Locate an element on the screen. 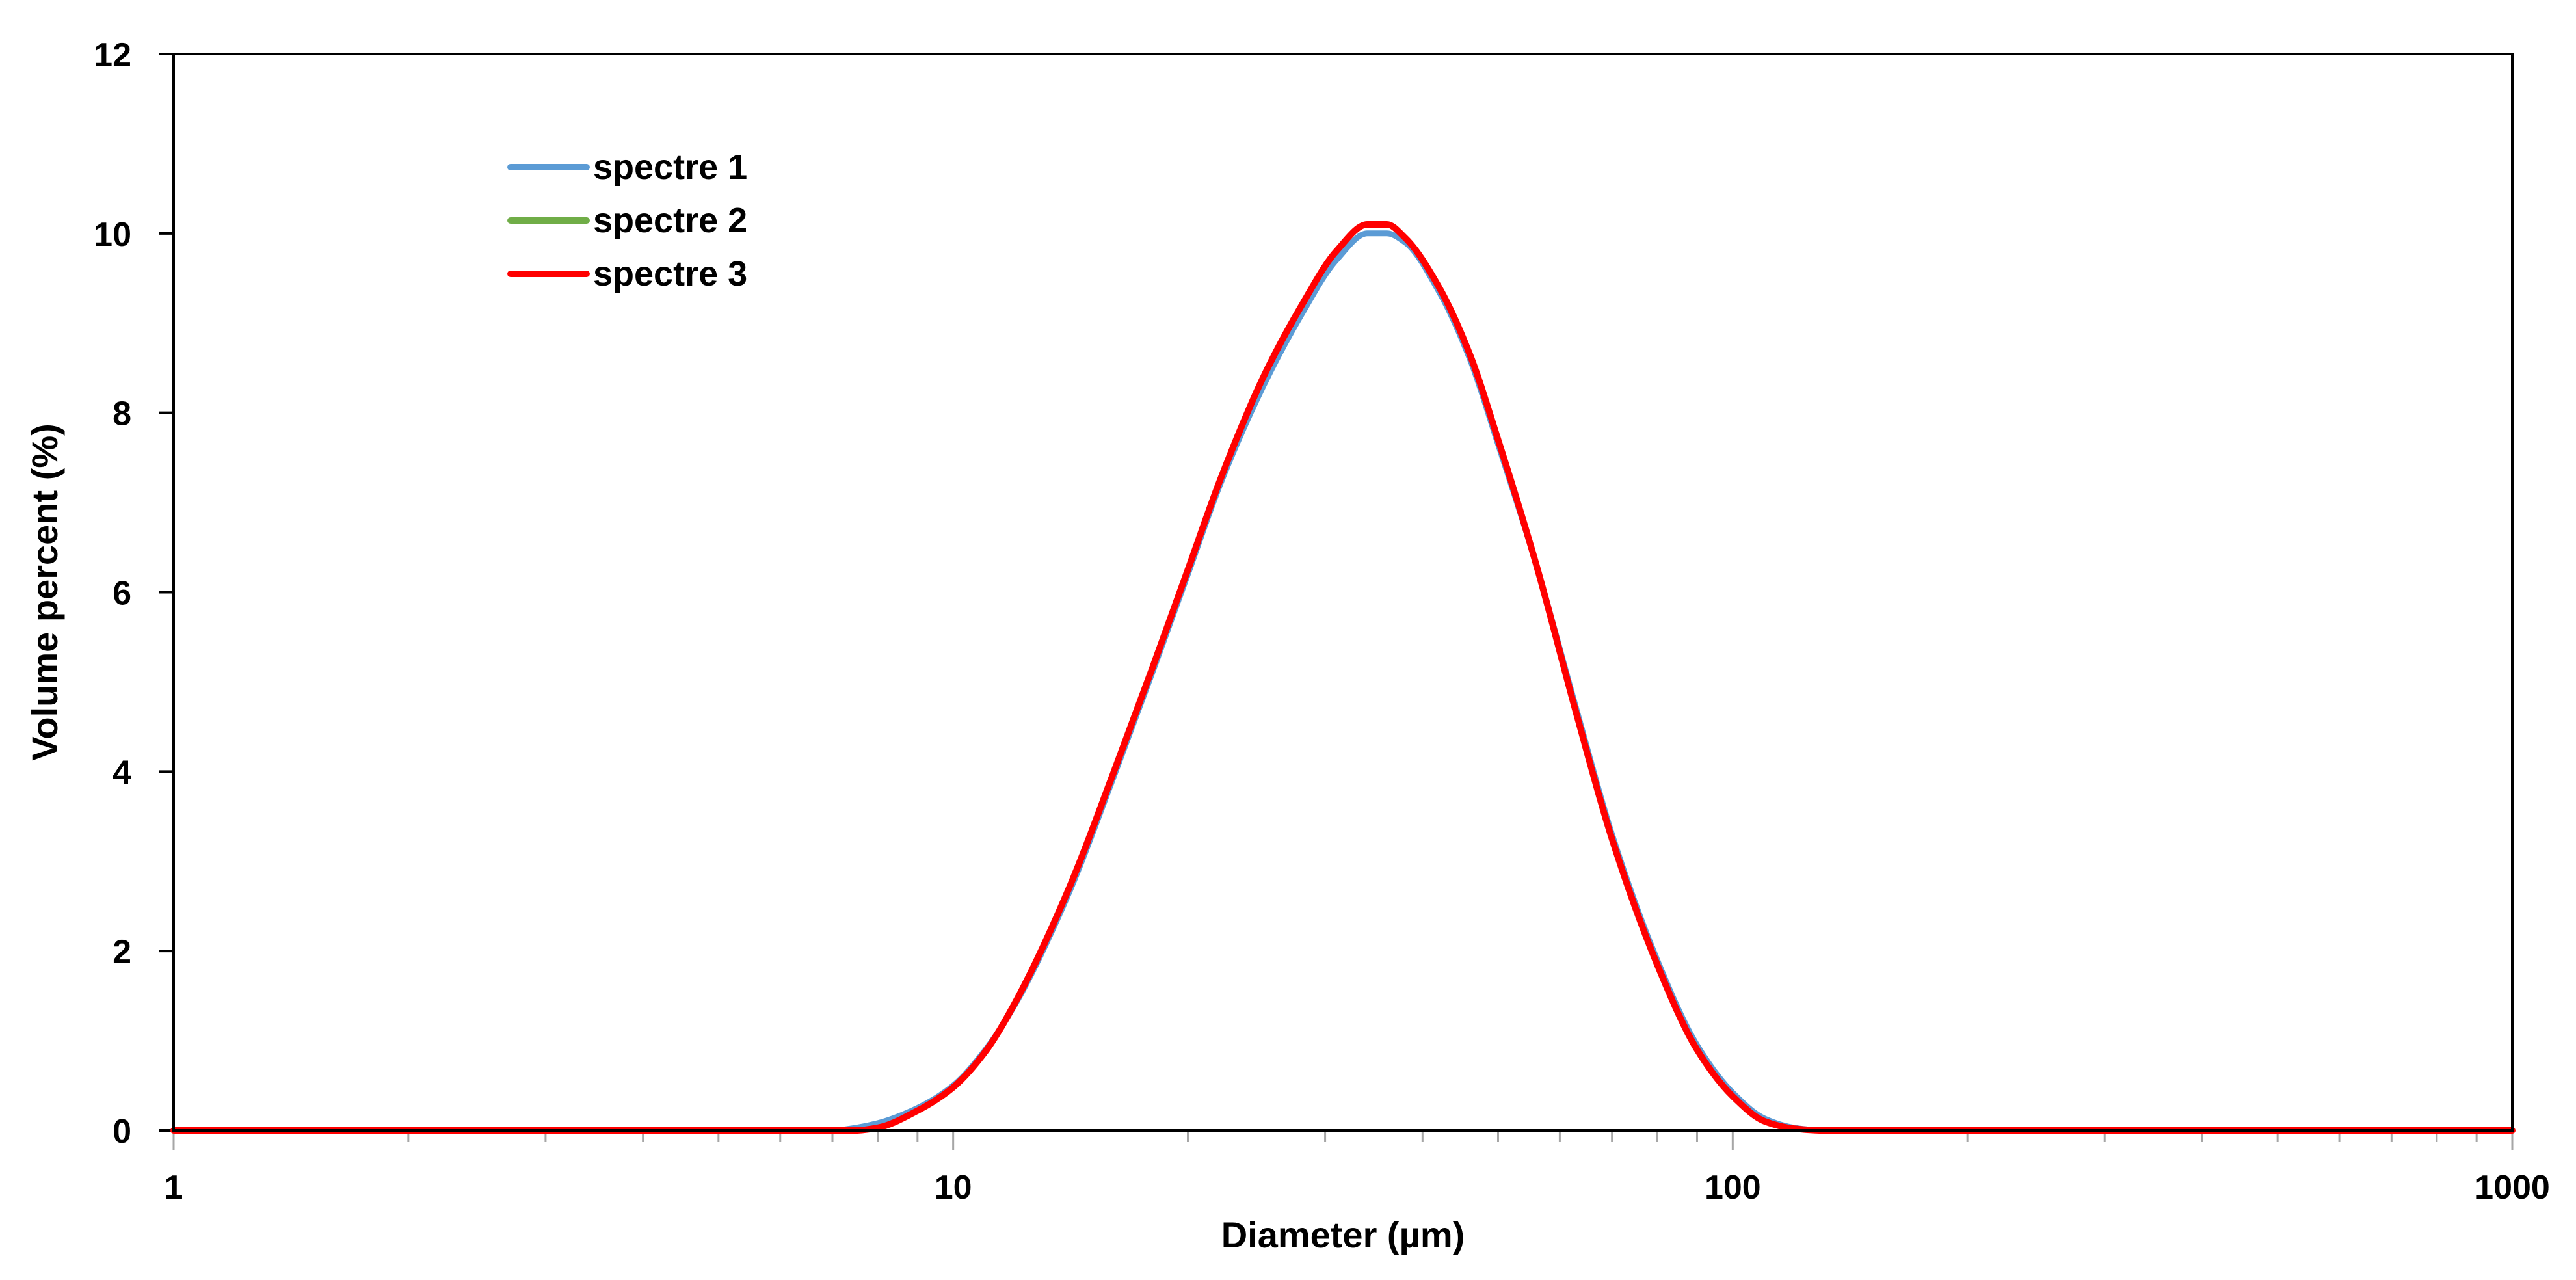  y-tick-label: 6 is located at coordinates (122, 594).